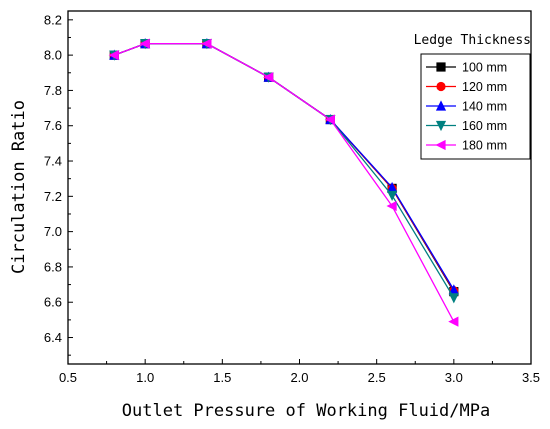  I want to click on legend-entry: 180 mm, so click(484, 146).